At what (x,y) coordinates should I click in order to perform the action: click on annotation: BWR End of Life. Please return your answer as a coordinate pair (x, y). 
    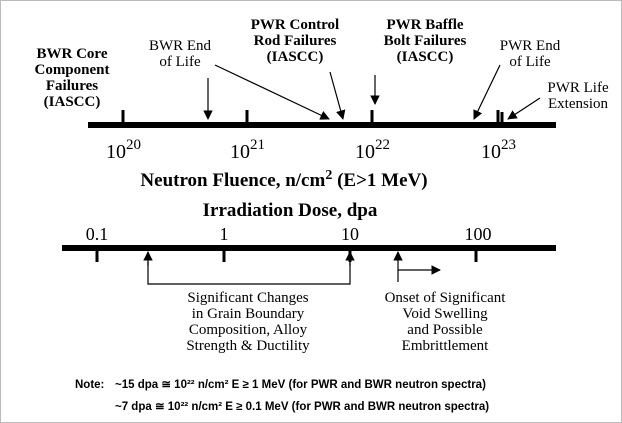
    Looking at the image, I should click on (180, 54).